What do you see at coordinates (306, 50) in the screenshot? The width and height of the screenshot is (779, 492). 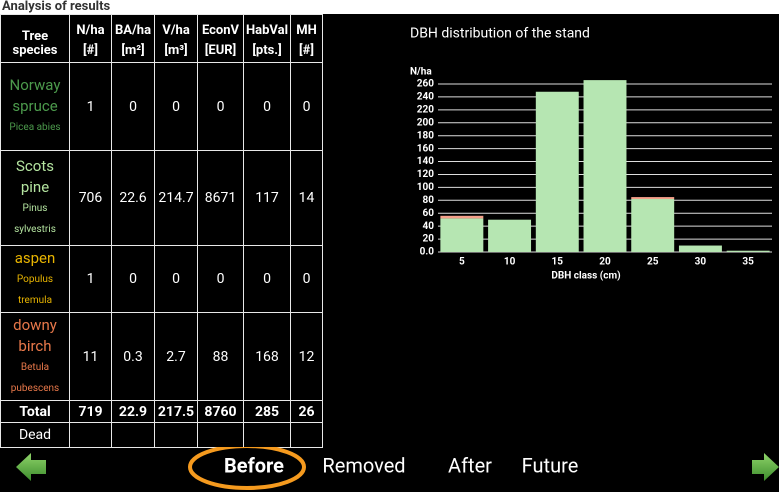 I see `header-unit: [#]` at bounding box center [306, 50].